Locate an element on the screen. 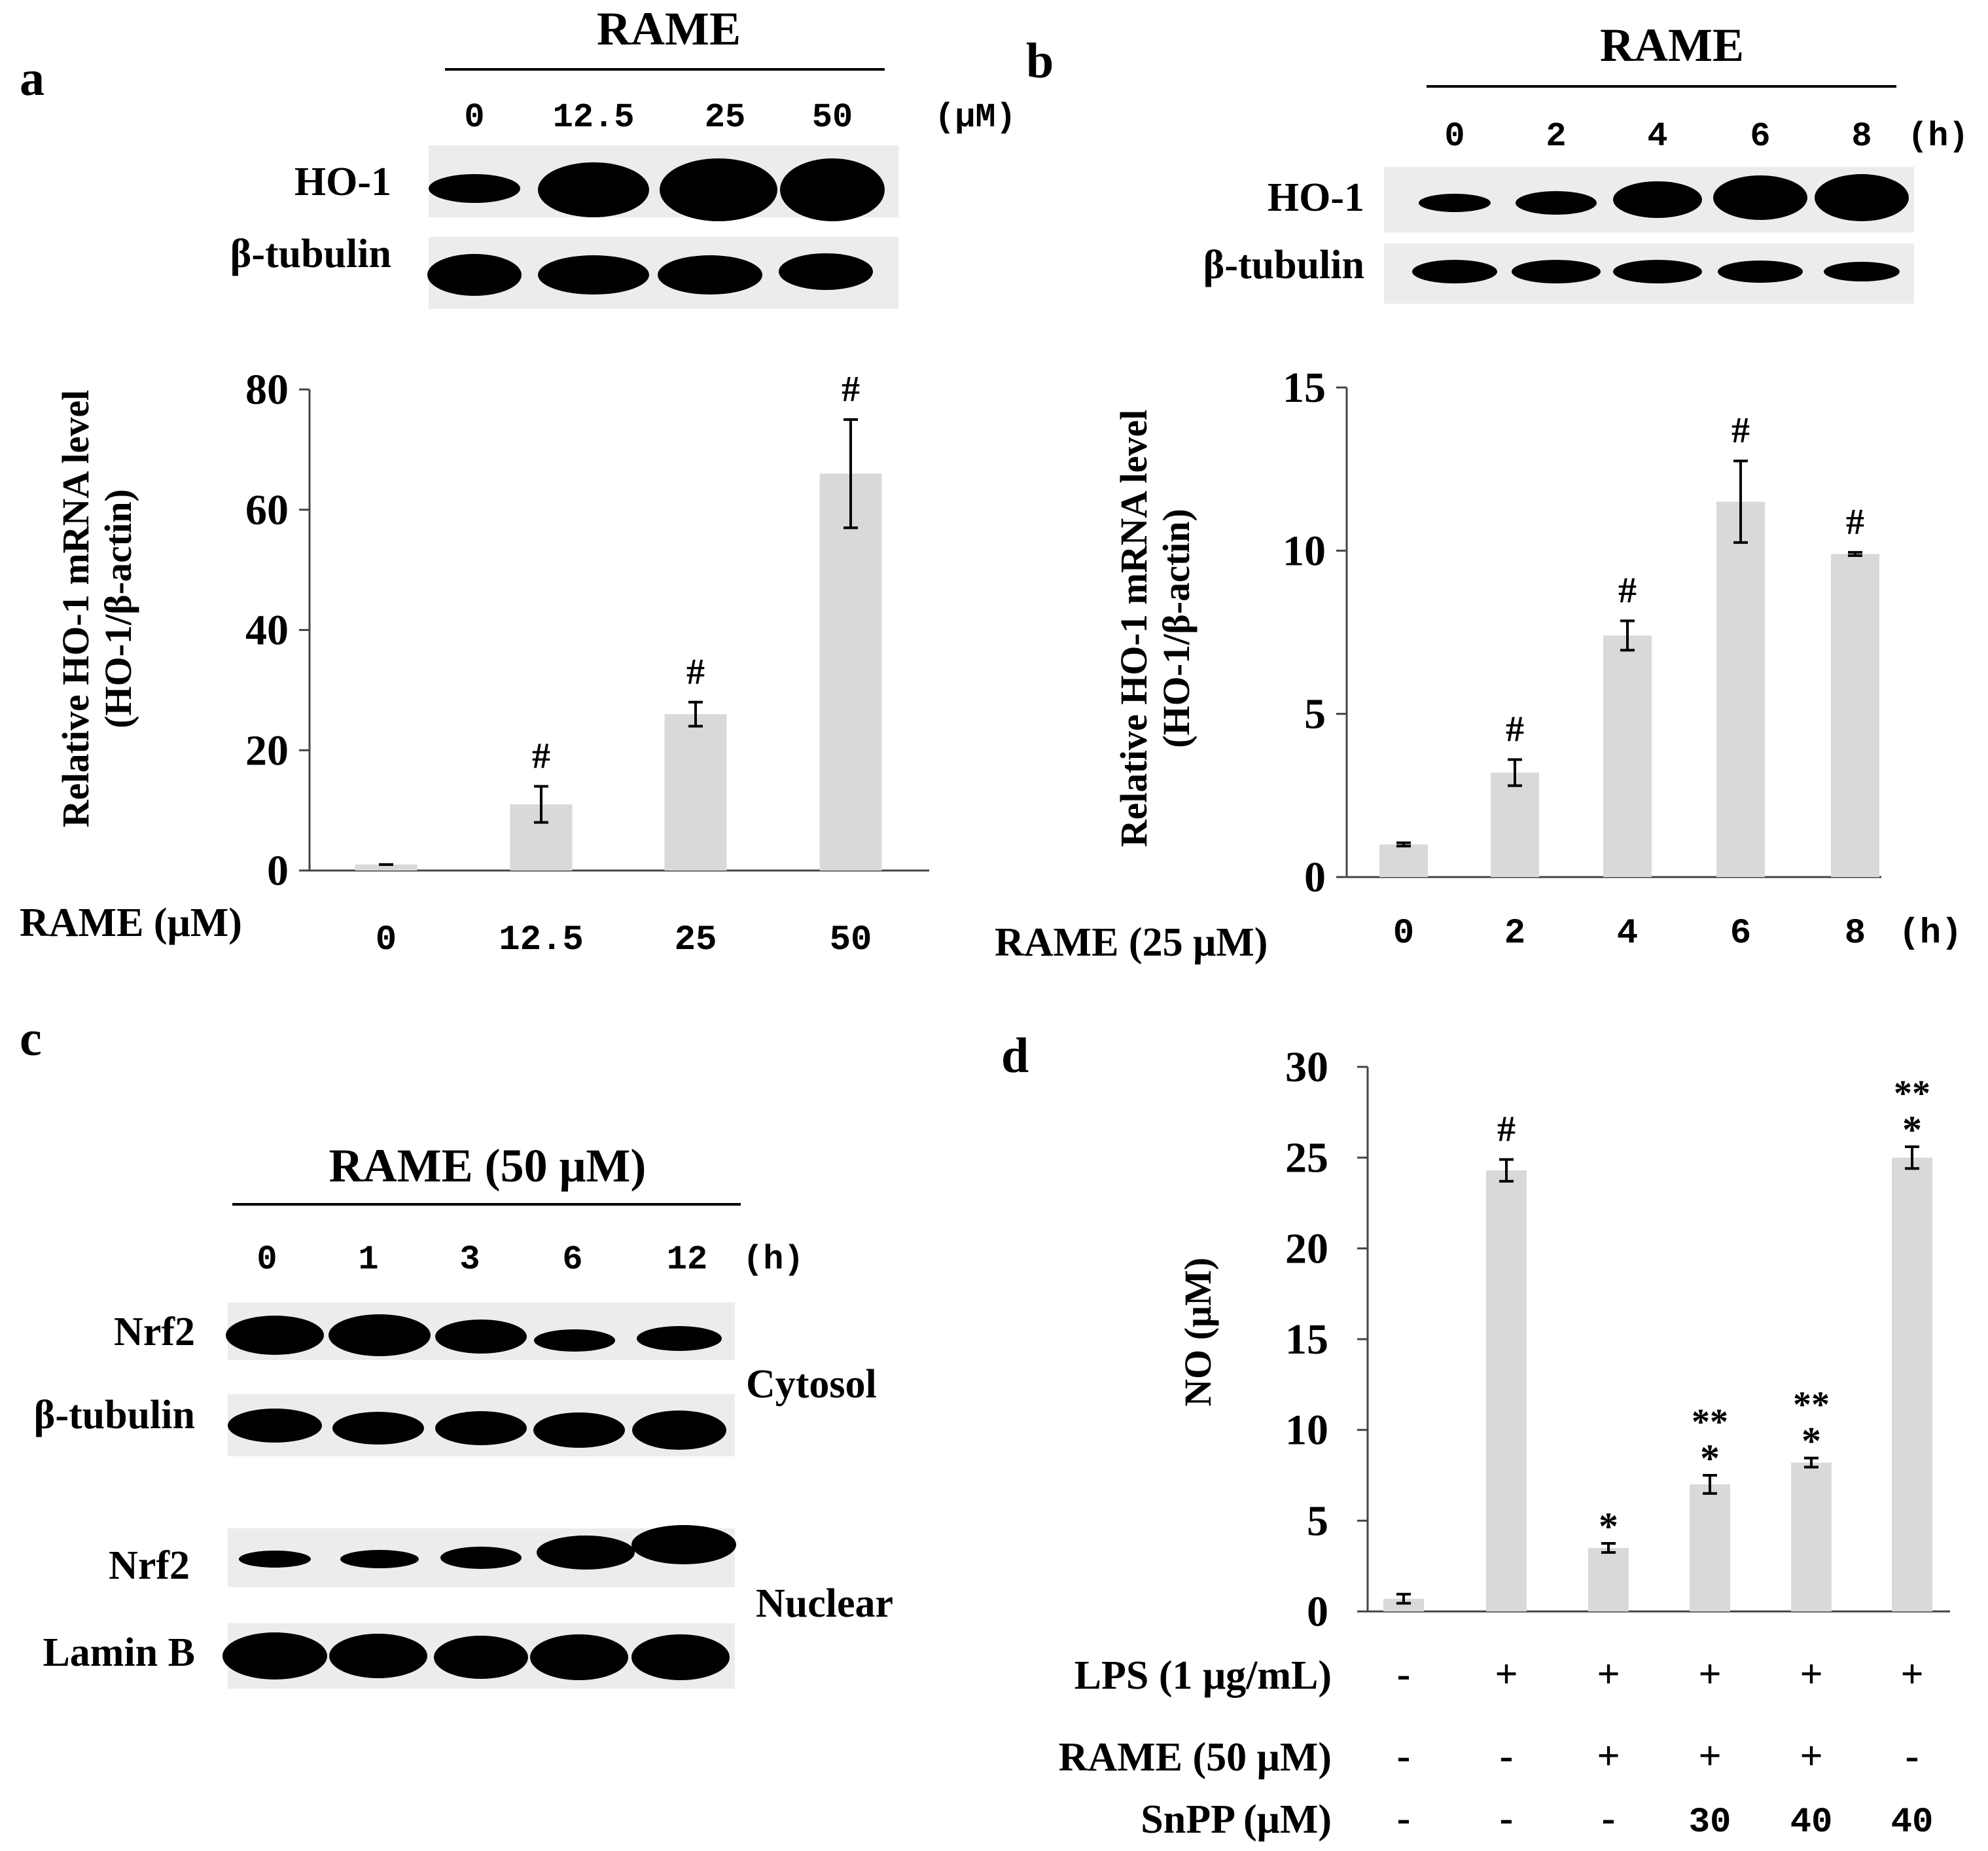 This screenshot has height=1851, width=1988. panel-c-blot-header: RAME (50 μM) is located at coordinates (488, 1166).